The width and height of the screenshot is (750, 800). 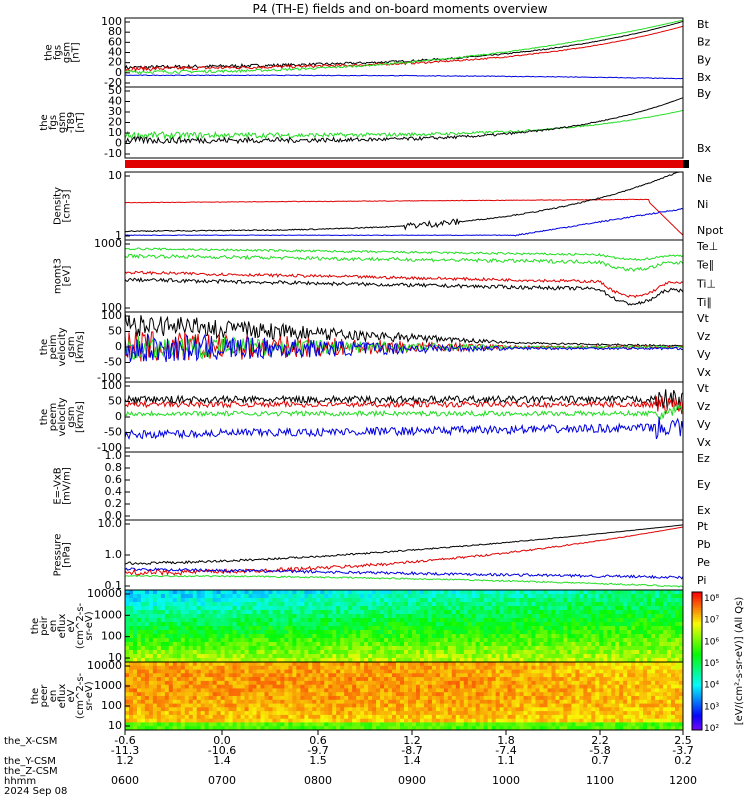 I want to click on legend-Vt: Vt, so click(x=703, y=318).